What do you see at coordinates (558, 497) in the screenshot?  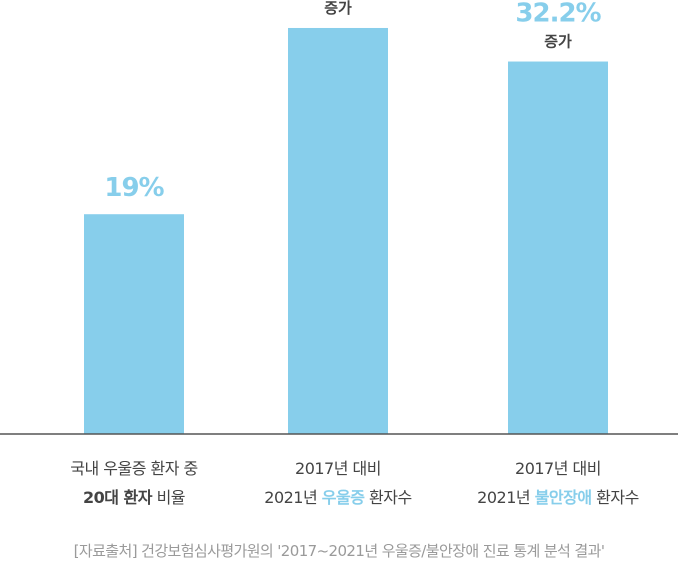 I see `category-label: 2021년 불안장애 환자수` at bounding box center [558, 497].